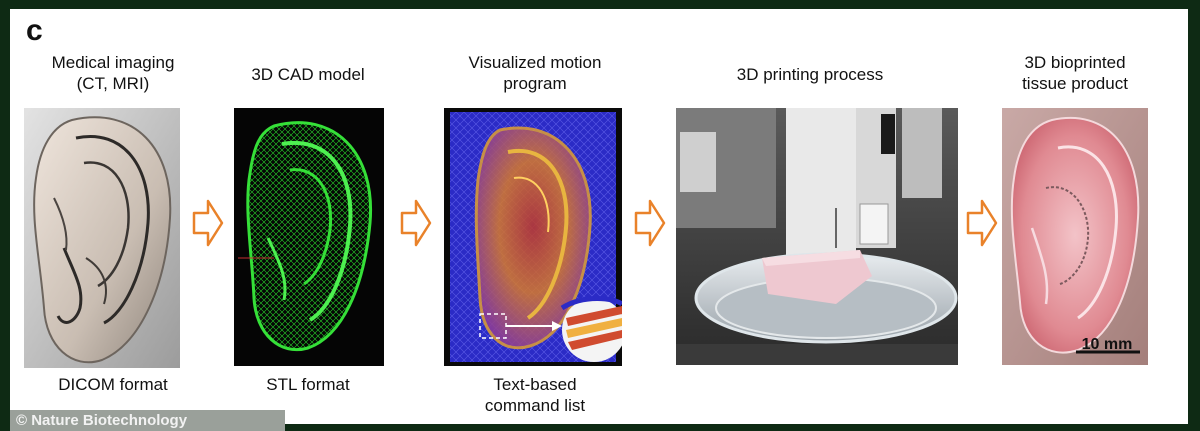  I want to click on medical-imaging-image, so click(102, 238).